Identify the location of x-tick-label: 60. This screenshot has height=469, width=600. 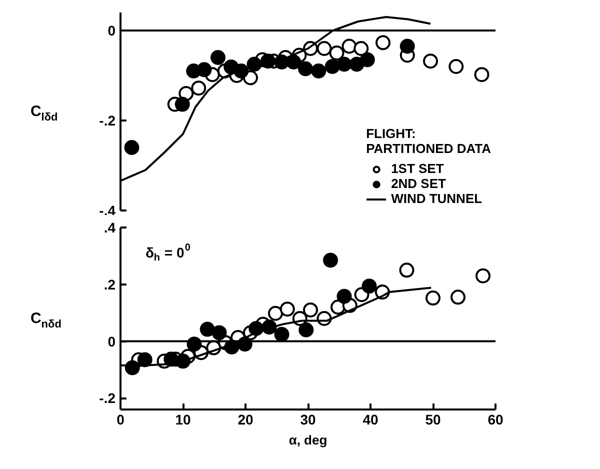
(496, 420).